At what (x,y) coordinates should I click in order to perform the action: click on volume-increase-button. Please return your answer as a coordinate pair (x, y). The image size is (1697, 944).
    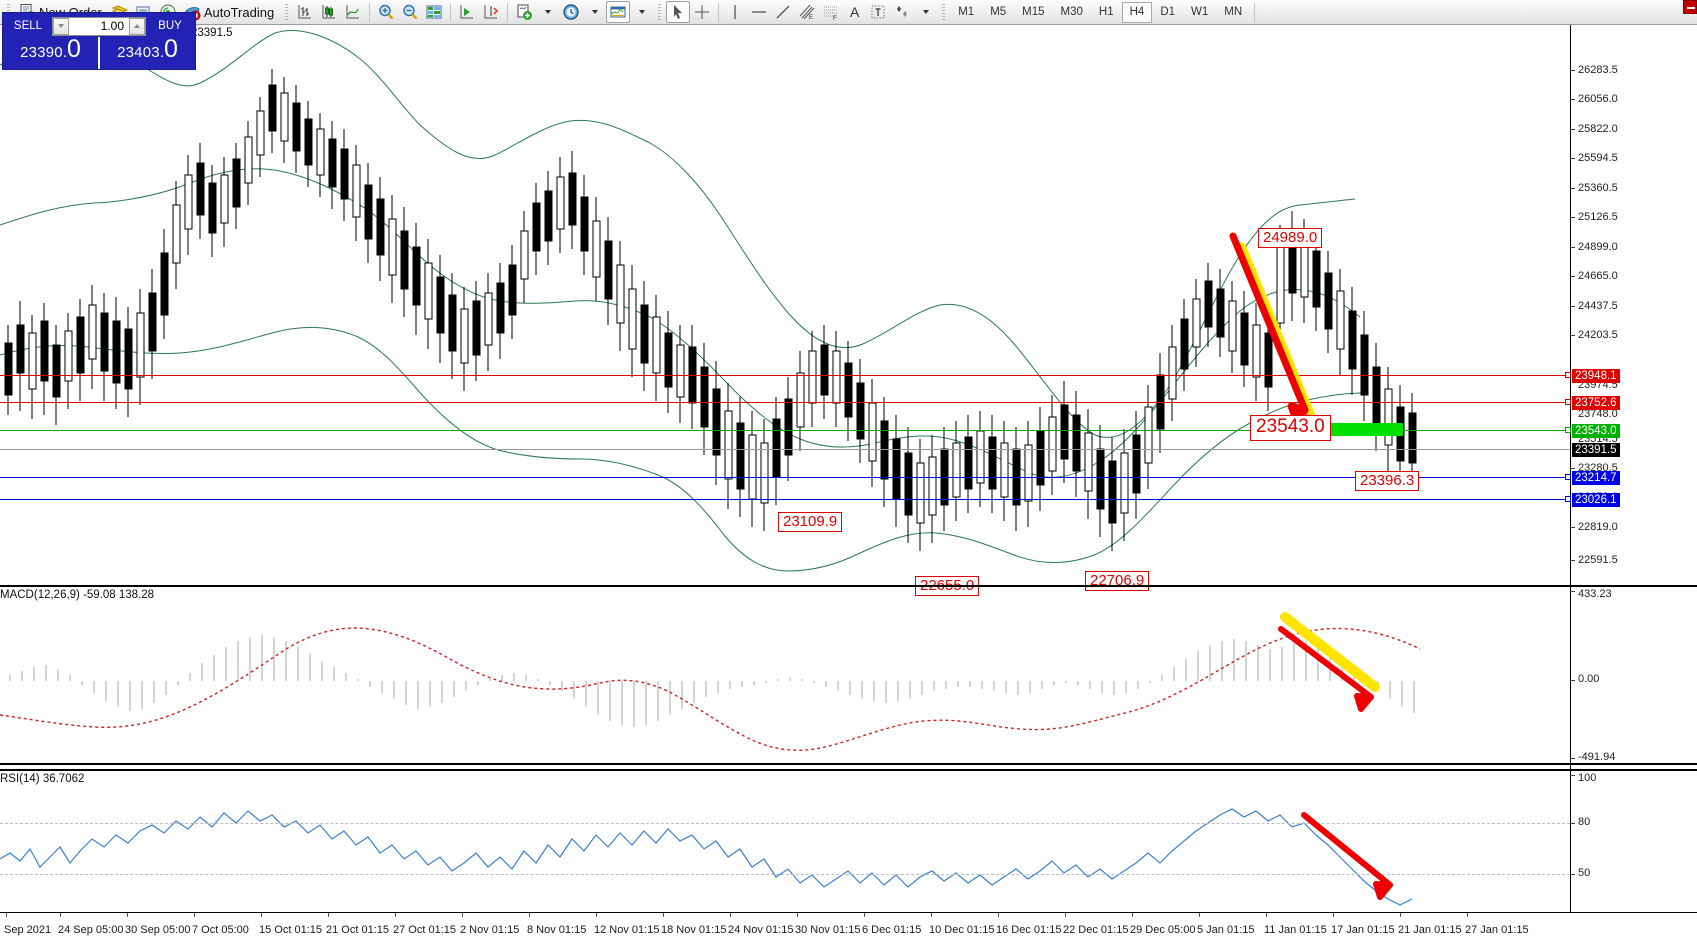
    Looking at the image, I should click on (137, 26).